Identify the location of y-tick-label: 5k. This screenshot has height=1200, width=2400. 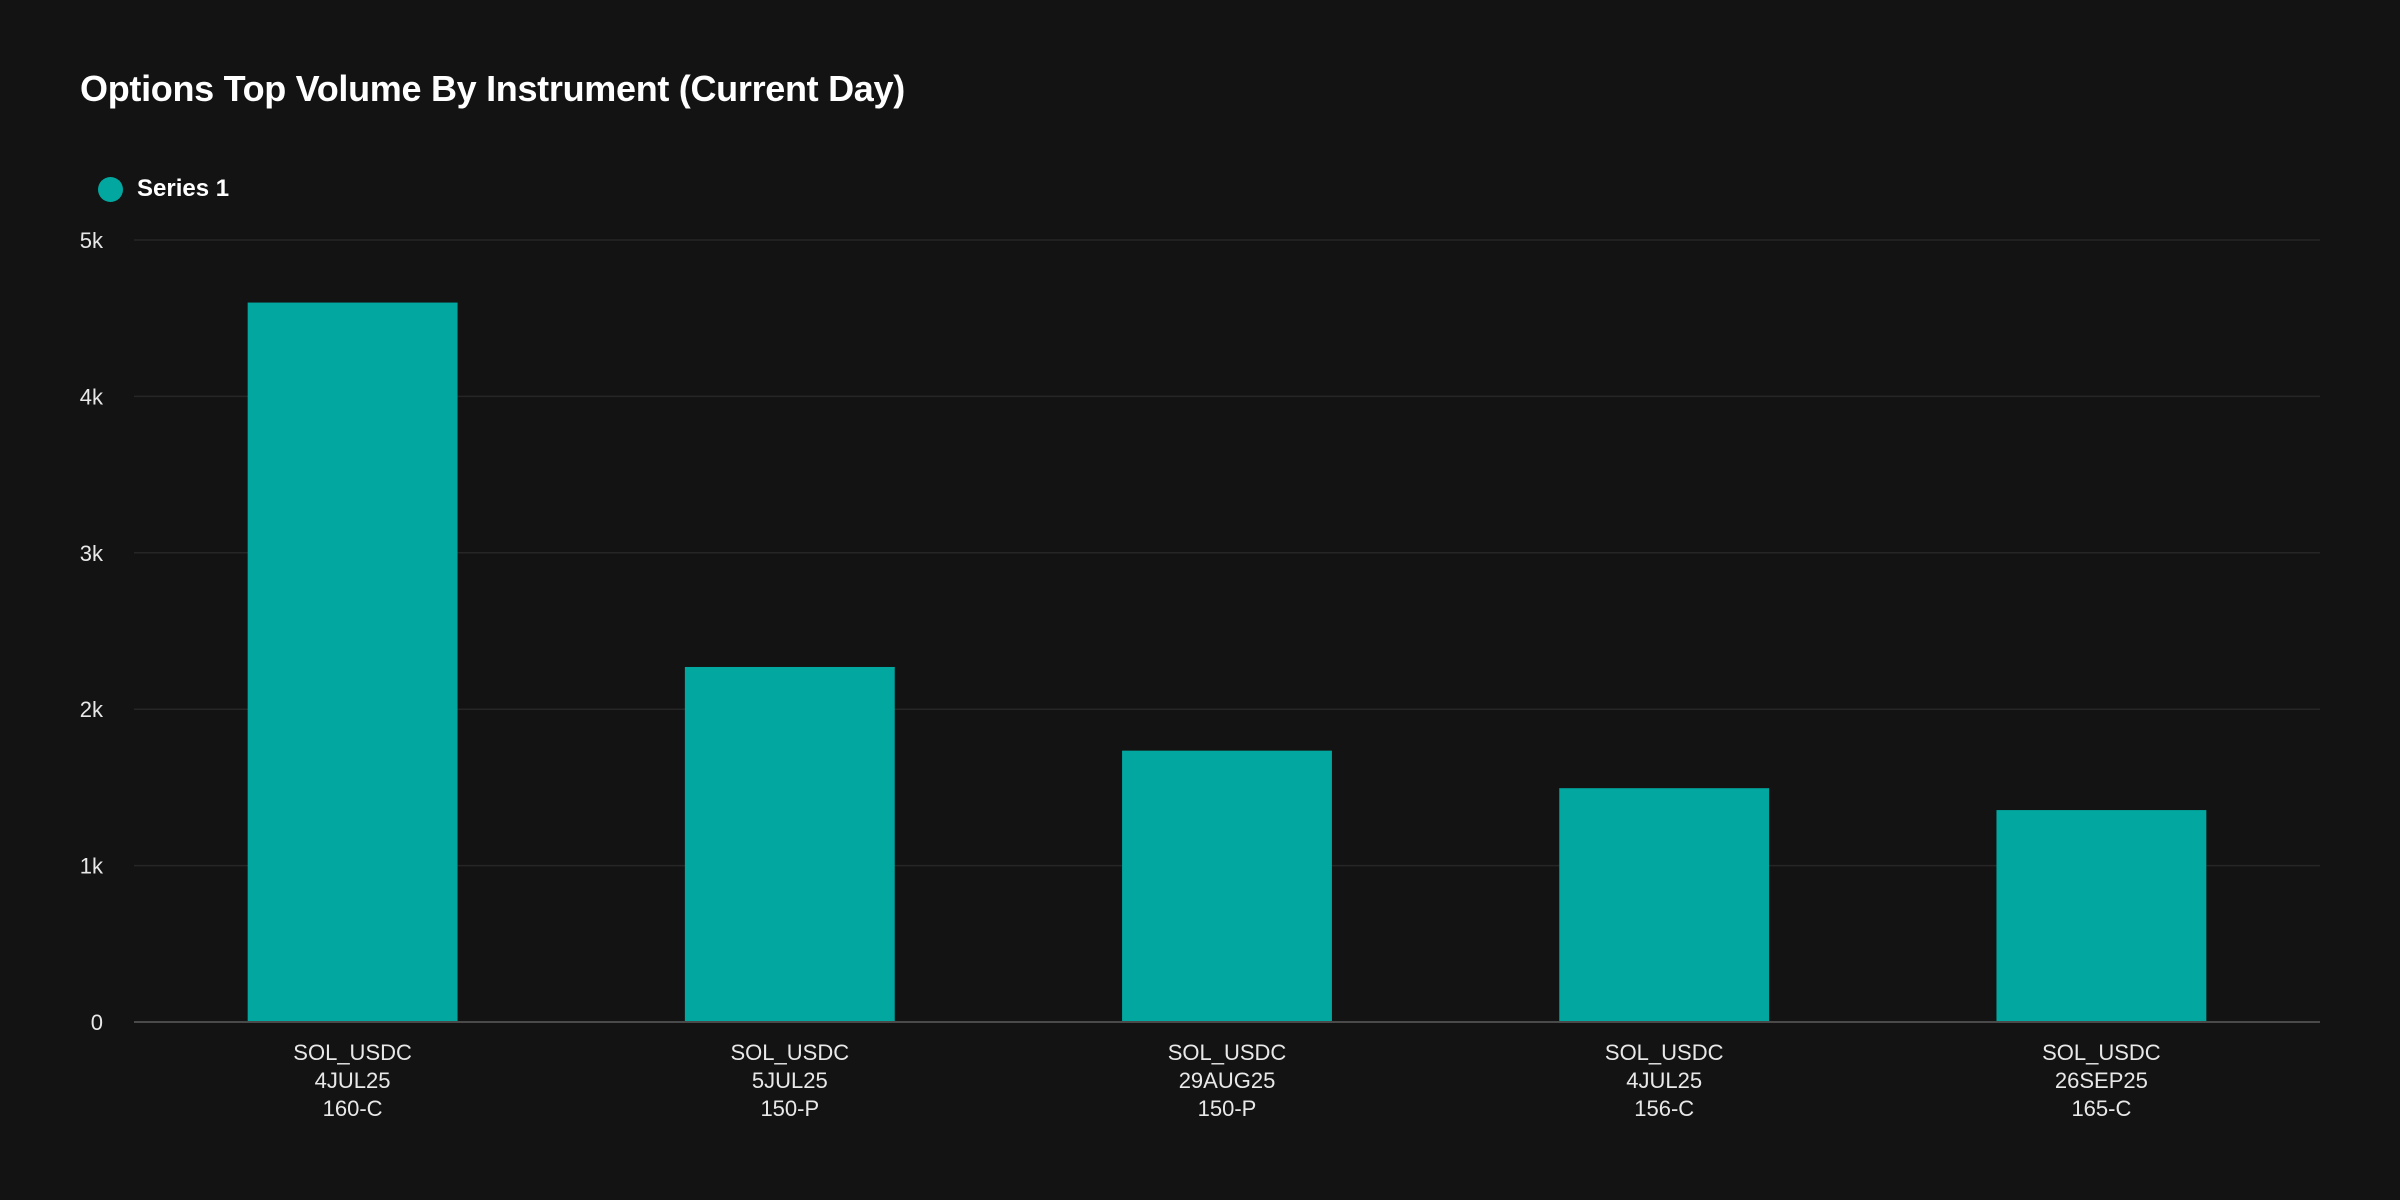
(92, 240).